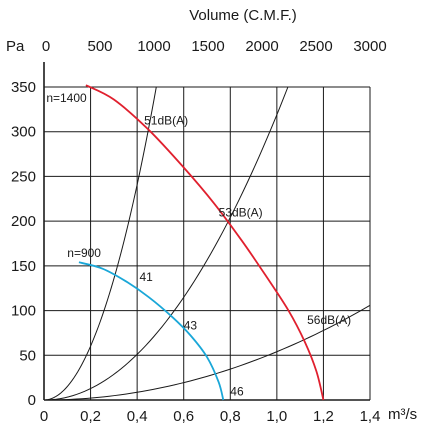  I want to click on y-tick-label: 50, so click(27, 355).